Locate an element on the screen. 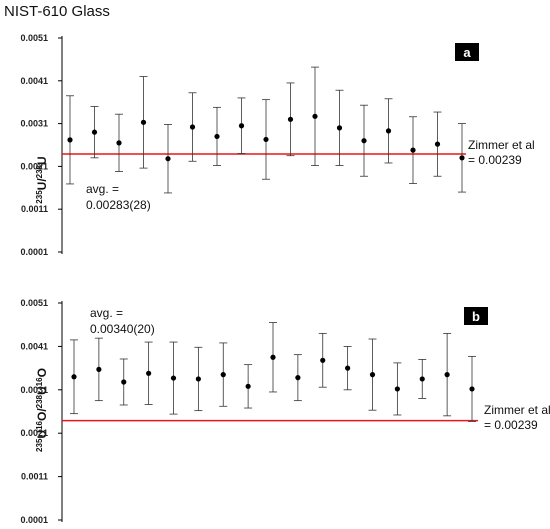 The width and height of the screenshot is (550, 529). panel-a-y-tick-label: 0.0001 is located at coordinates (34, 252).